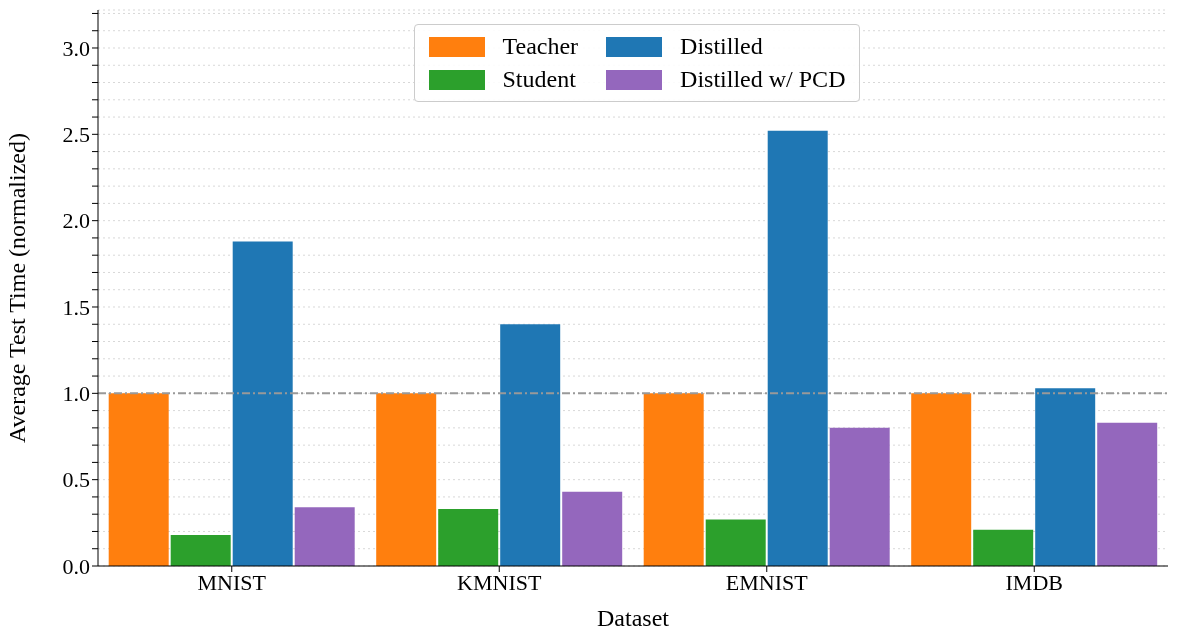 The height and width of the screenshot is (644, 1184). What do you see at coordinates (633, 618) in the screenshot?
I see `x-axis-title: Dataset` at bounding box center [633, 618].